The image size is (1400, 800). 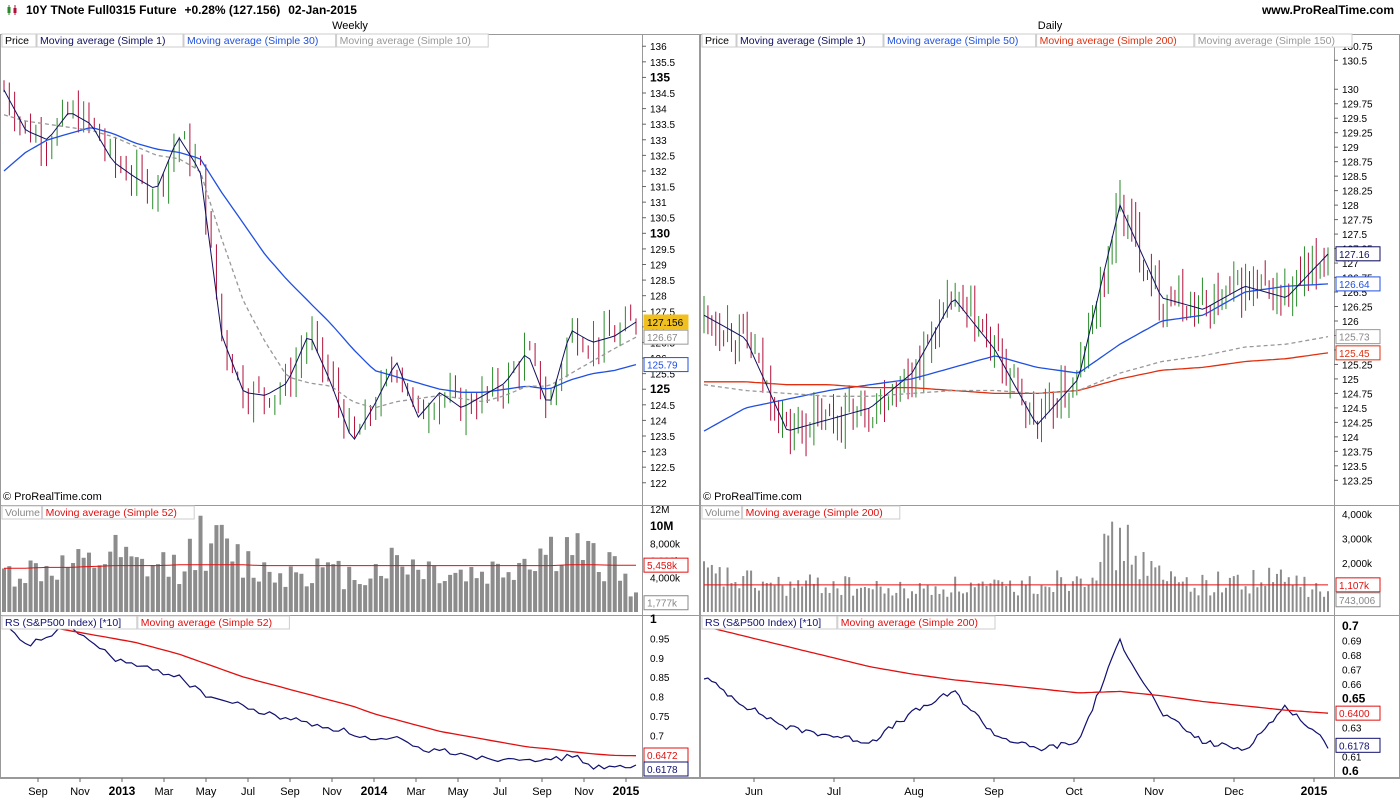 What do you see at coordinates (1350, 438) in the screenshot?
I see `right-price-tick-label: 124` at bounding box center [1350, 438].